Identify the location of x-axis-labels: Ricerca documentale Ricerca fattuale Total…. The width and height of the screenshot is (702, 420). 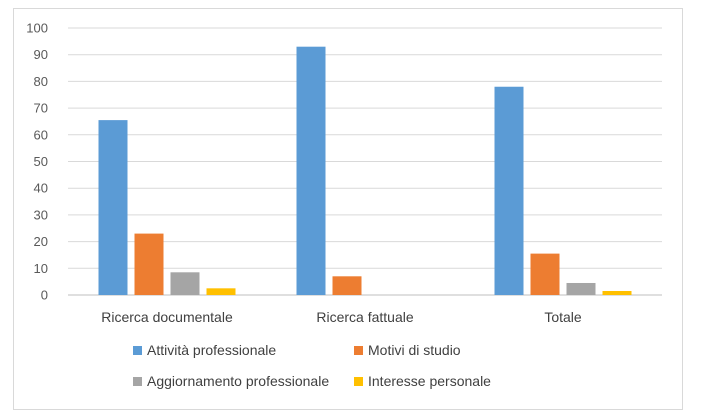
(341, 317).